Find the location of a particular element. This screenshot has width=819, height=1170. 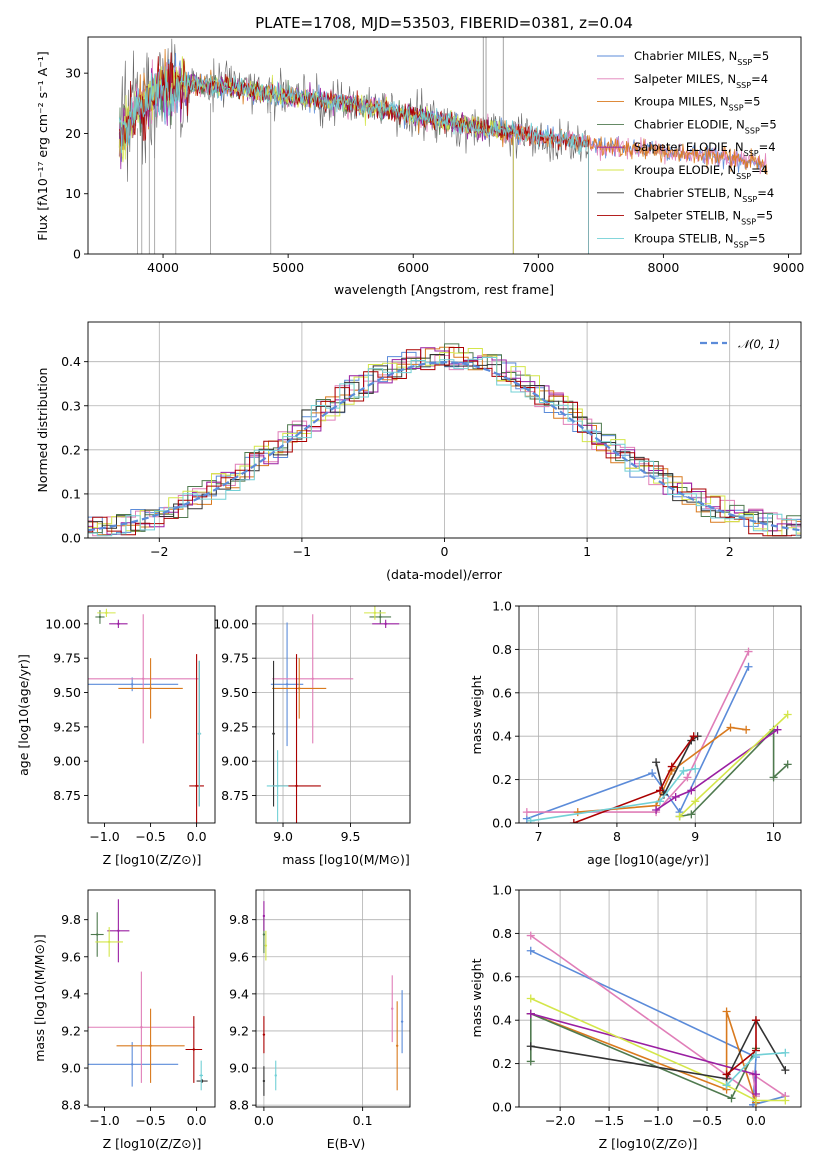

y-tick-label: 9.75 is located at coordinates (67, 658).